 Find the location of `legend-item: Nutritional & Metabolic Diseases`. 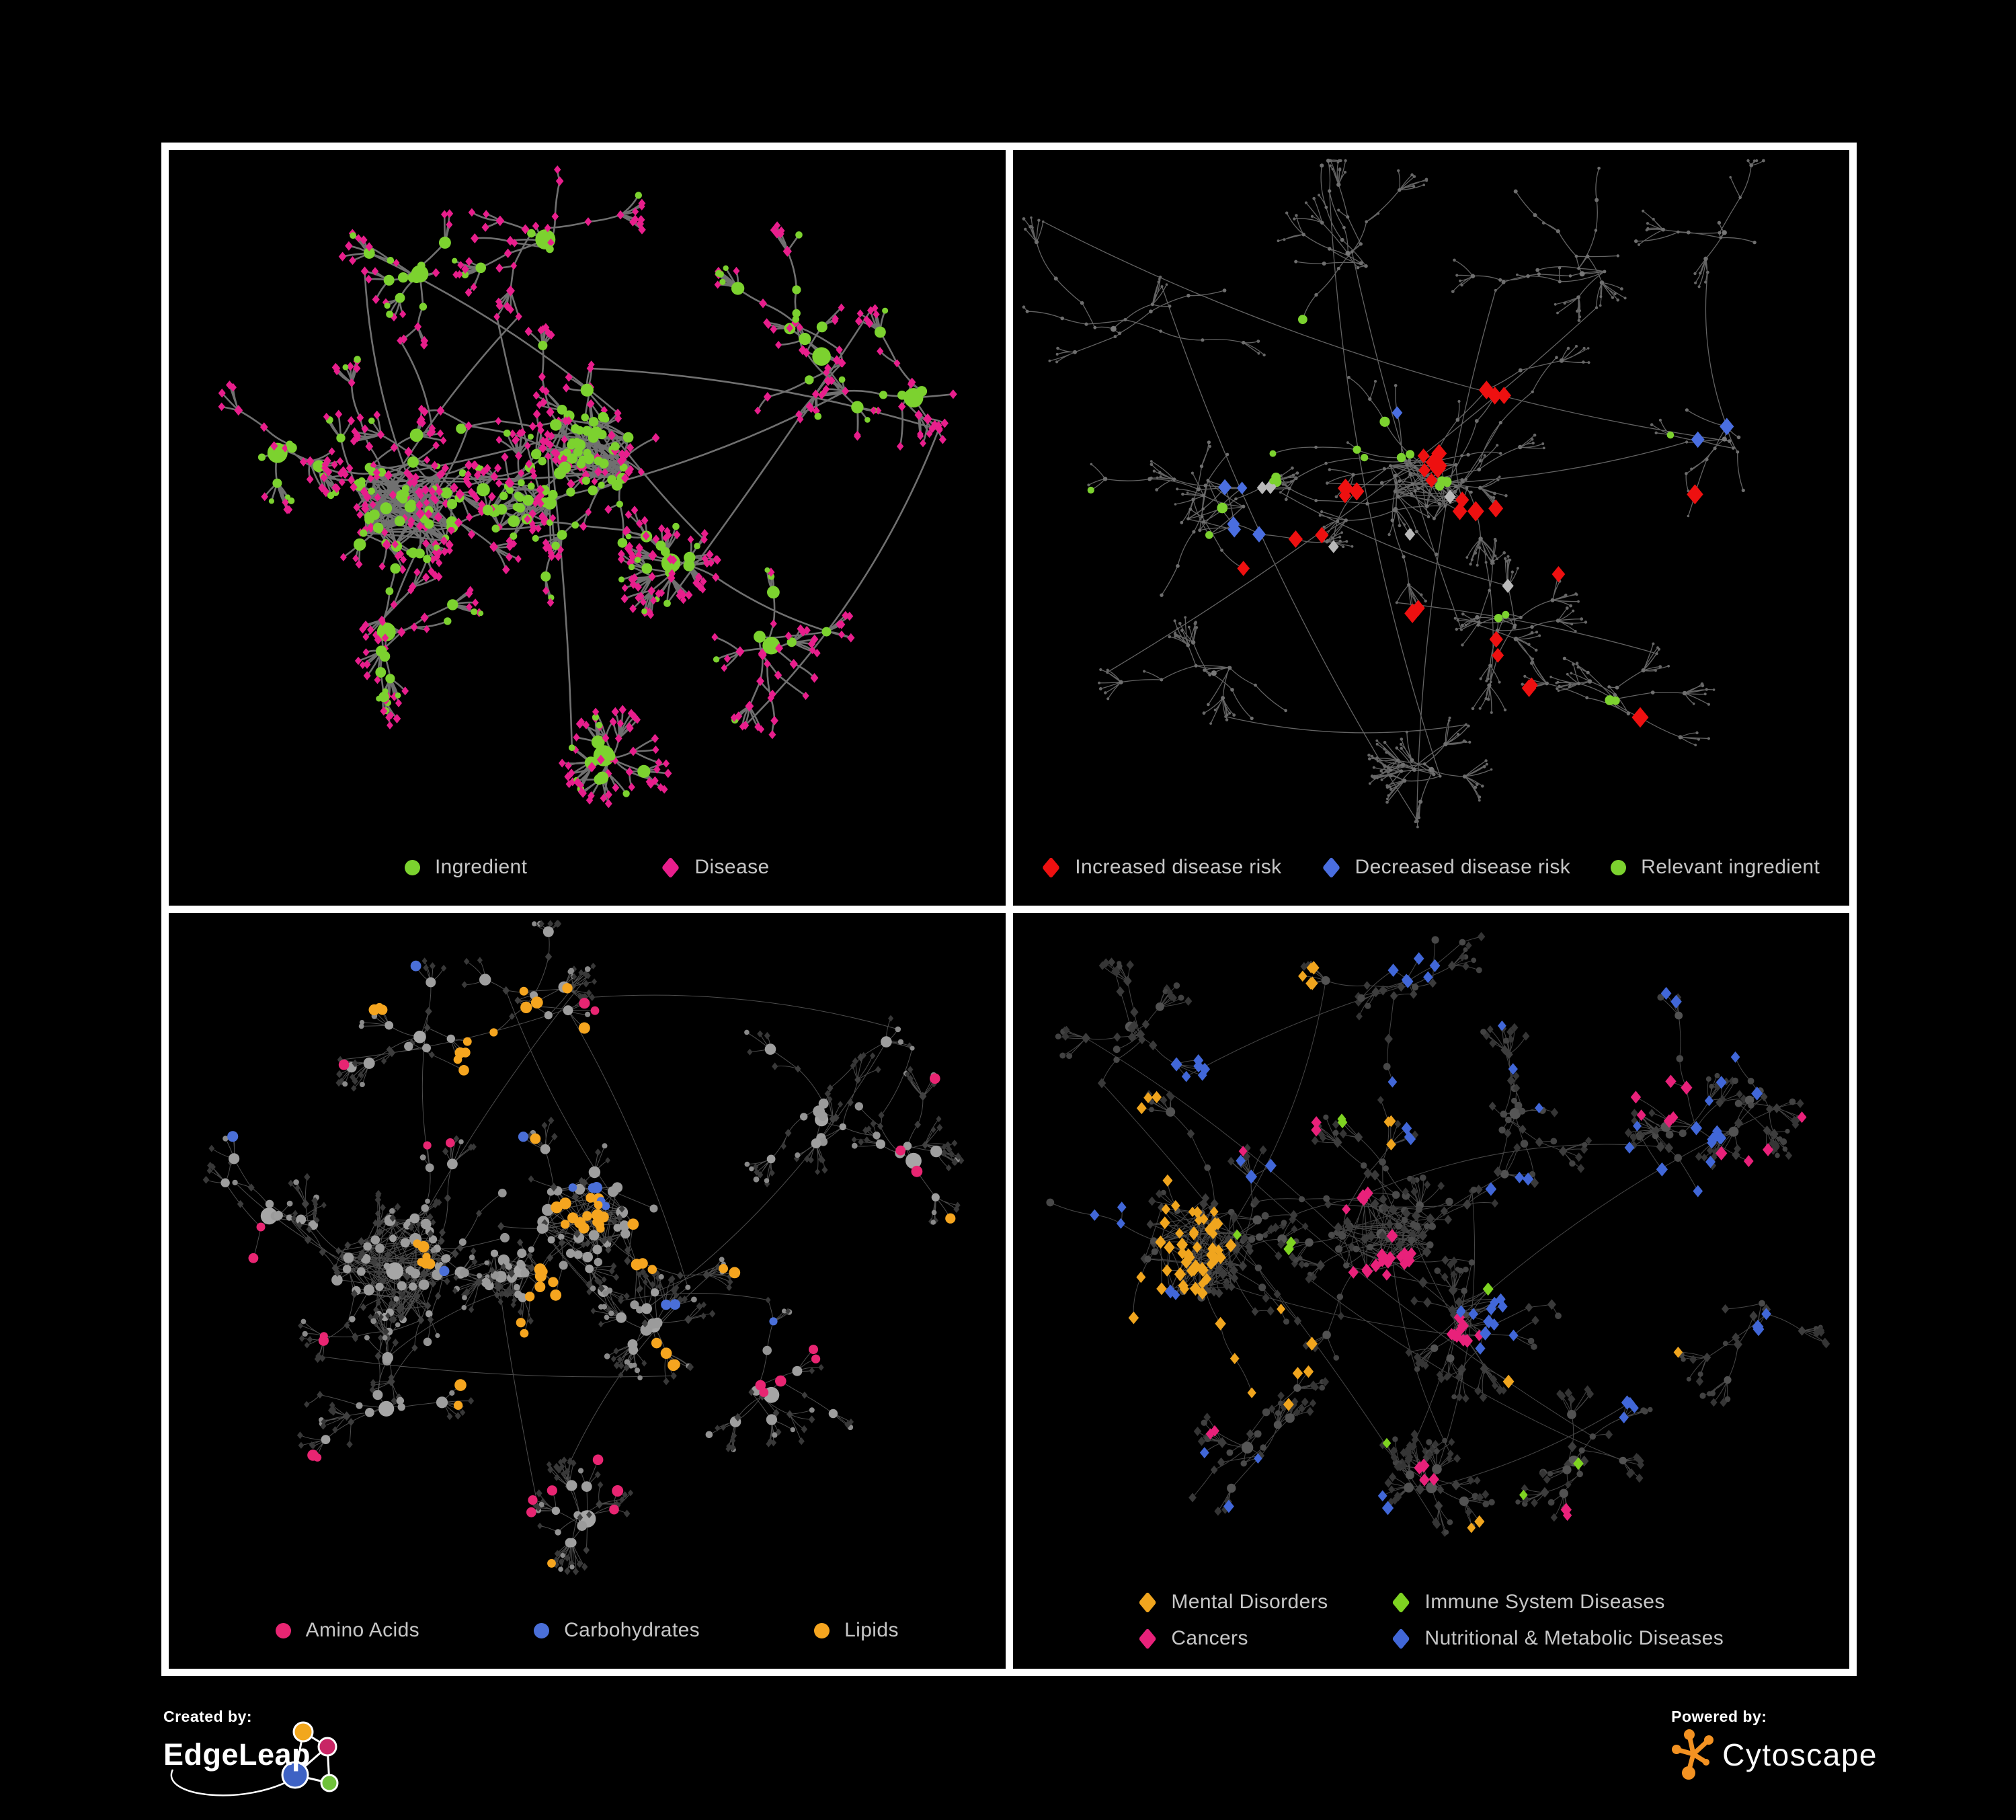

legend-item: Nutritional & Metabolic Diseases is located at coordinates (1558, 1638).